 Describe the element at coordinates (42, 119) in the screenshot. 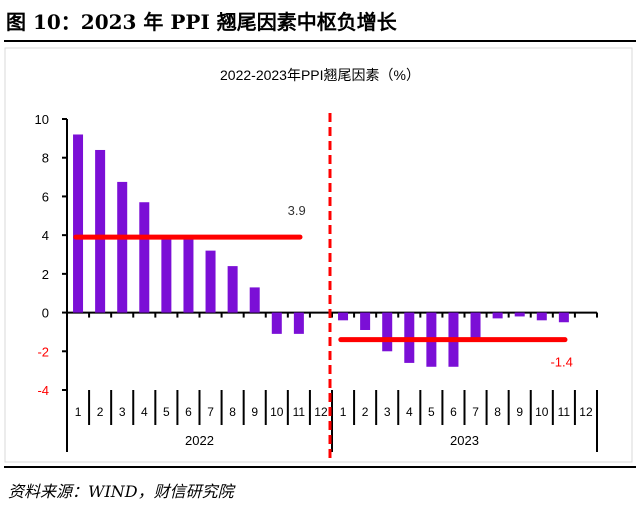

I see `y-tick-label: 10` at that location.